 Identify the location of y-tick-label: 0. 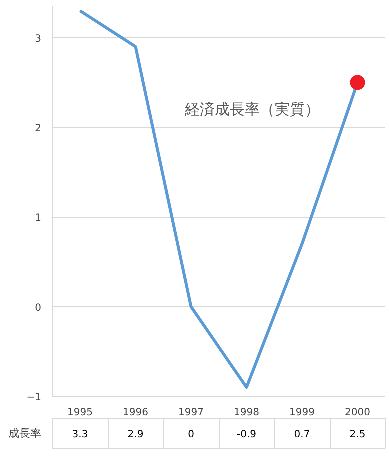
(38, 308).